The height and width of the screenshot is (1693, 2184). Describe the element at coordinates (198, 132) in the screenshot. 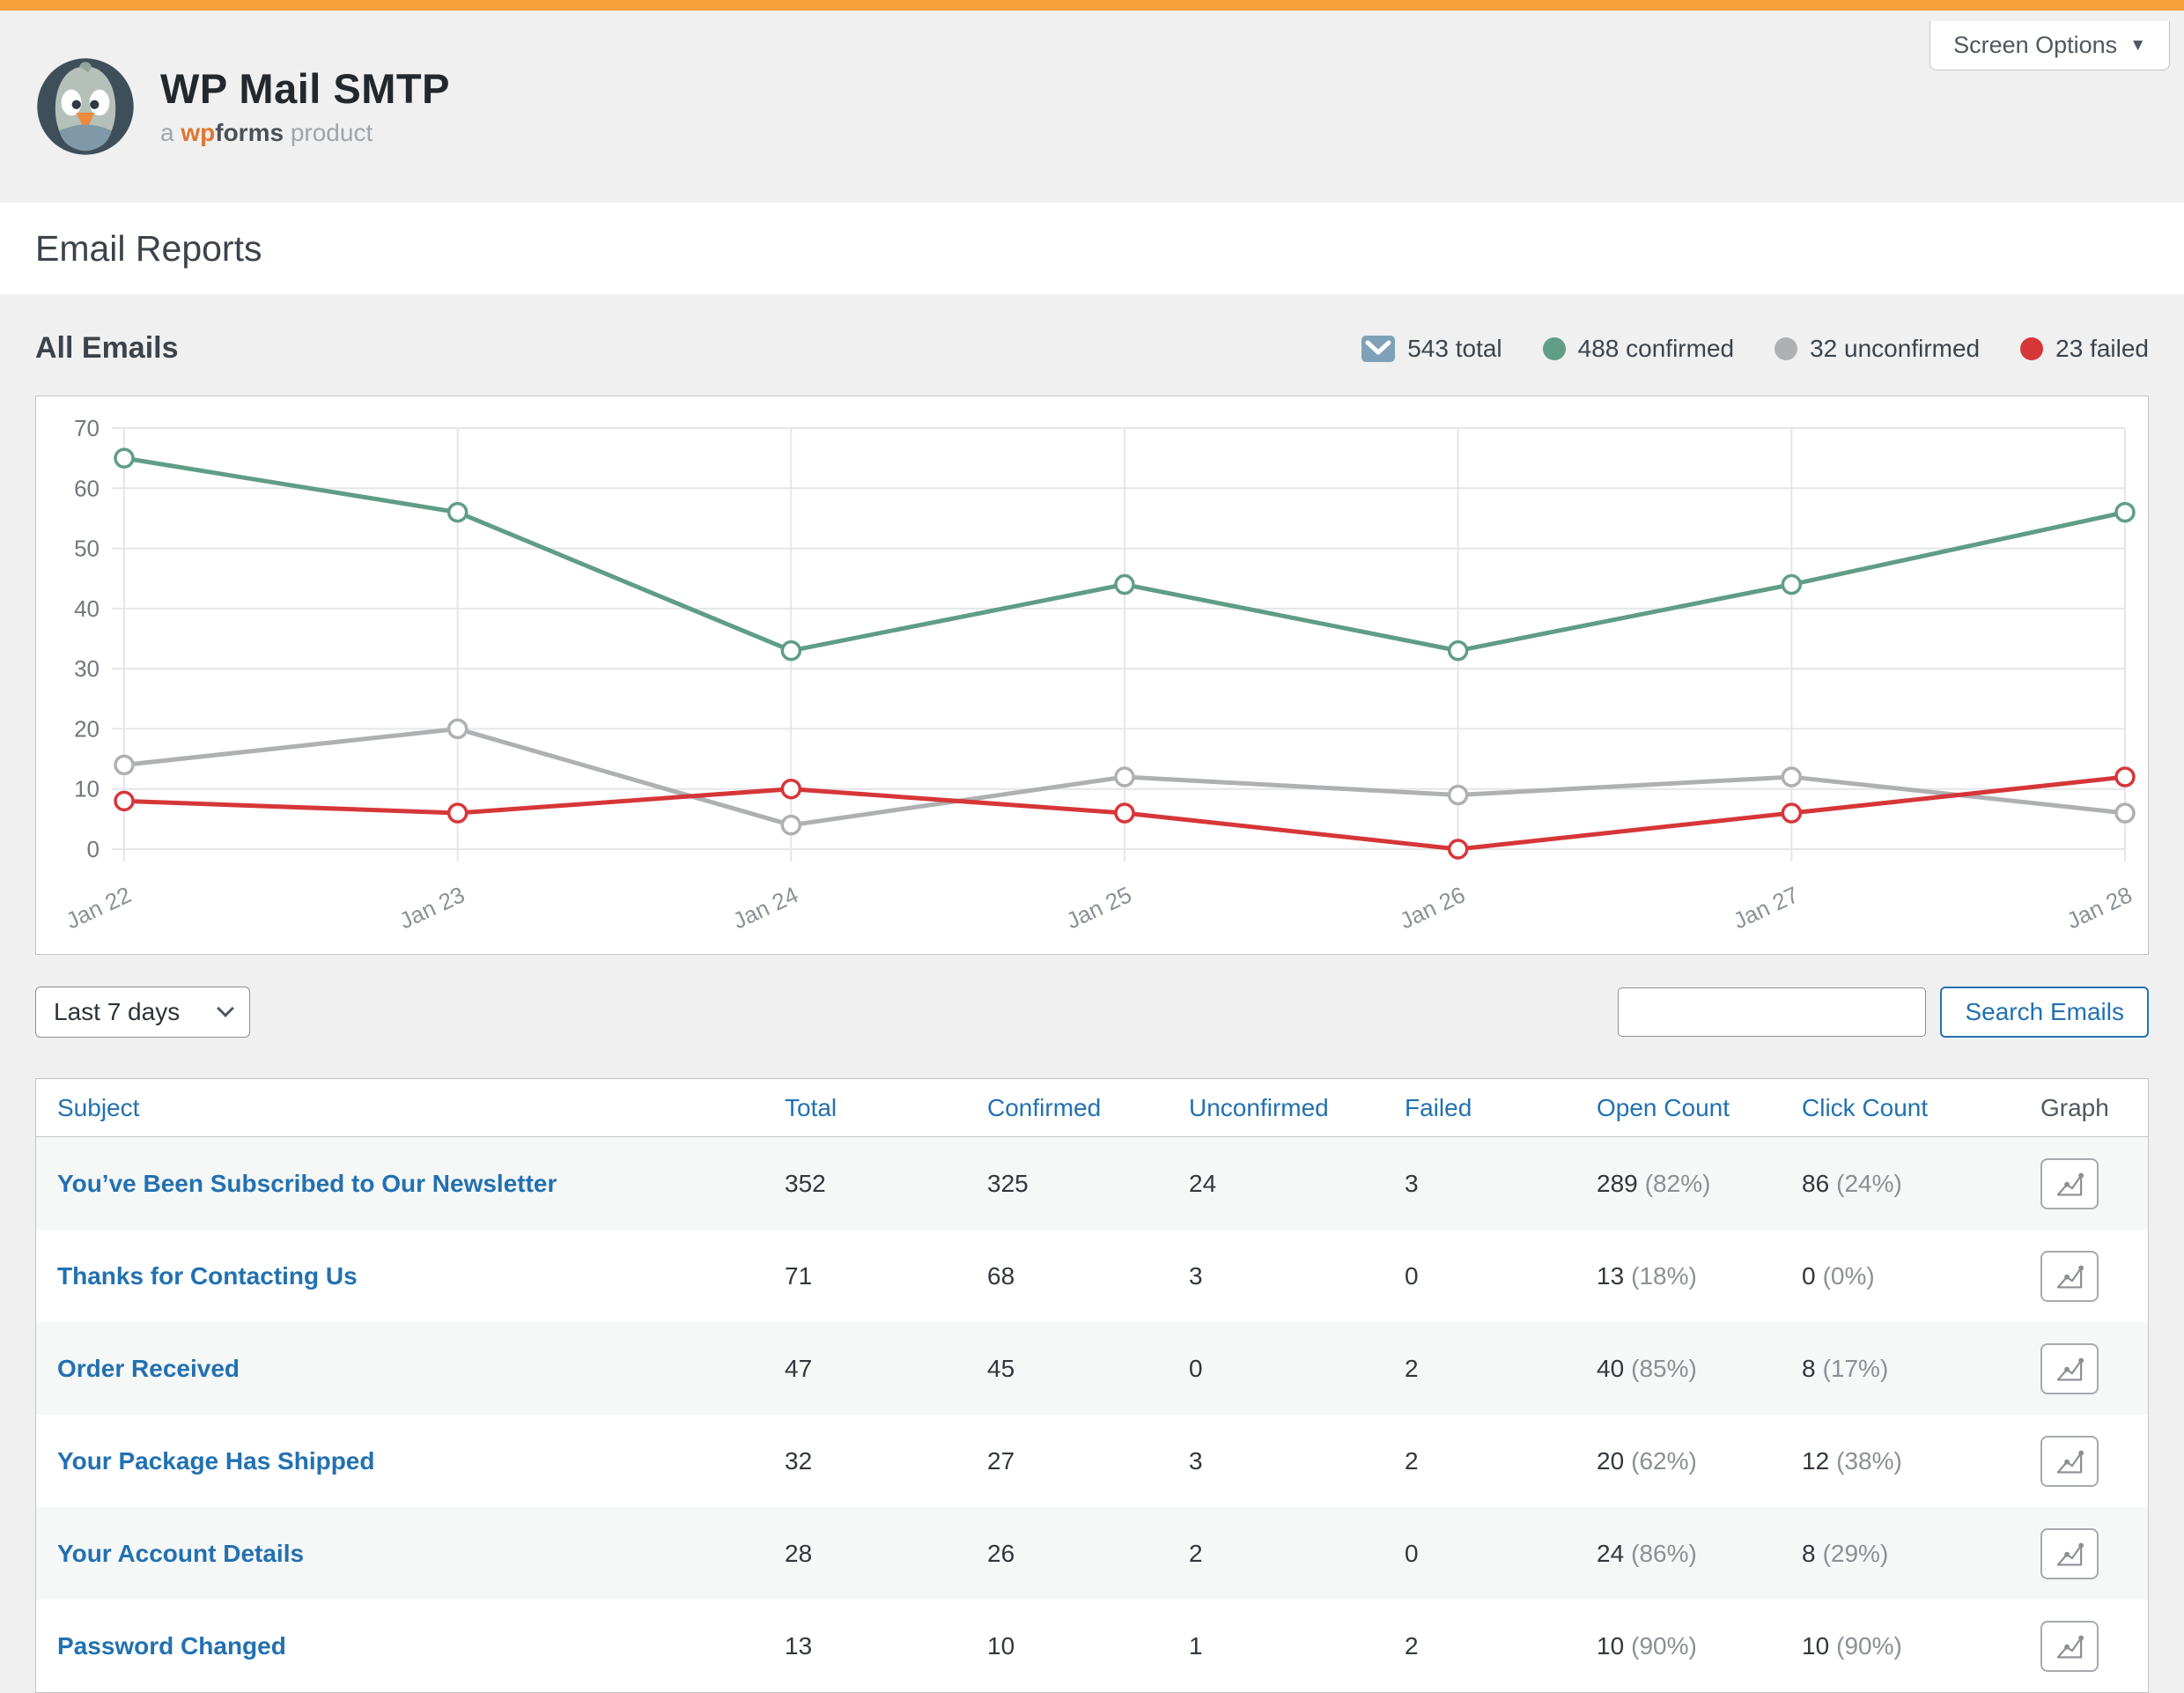

I see `tagline-wp: wp` at that location.